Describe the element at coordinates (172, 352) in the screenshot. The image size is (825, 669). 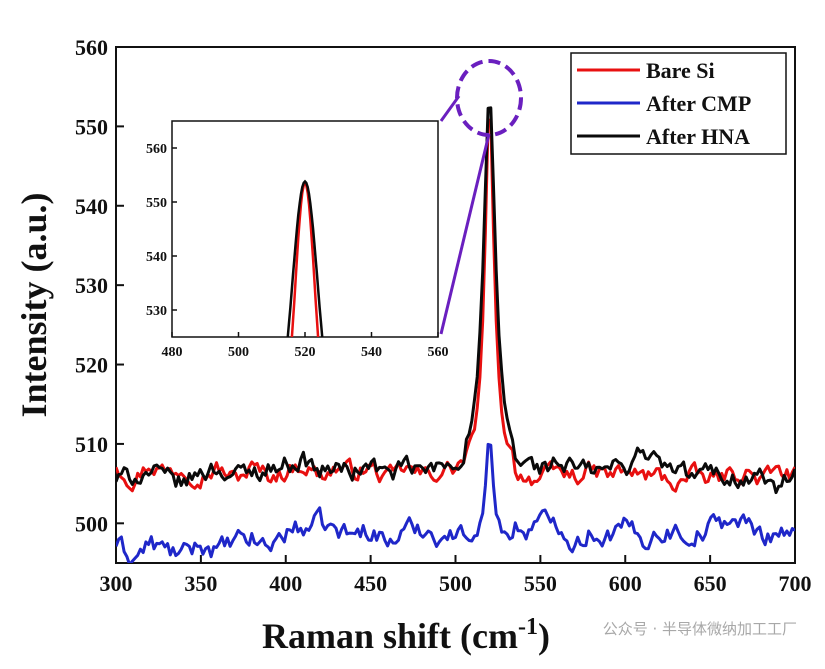
I see `inset-x-tick-label: 480` at that location.